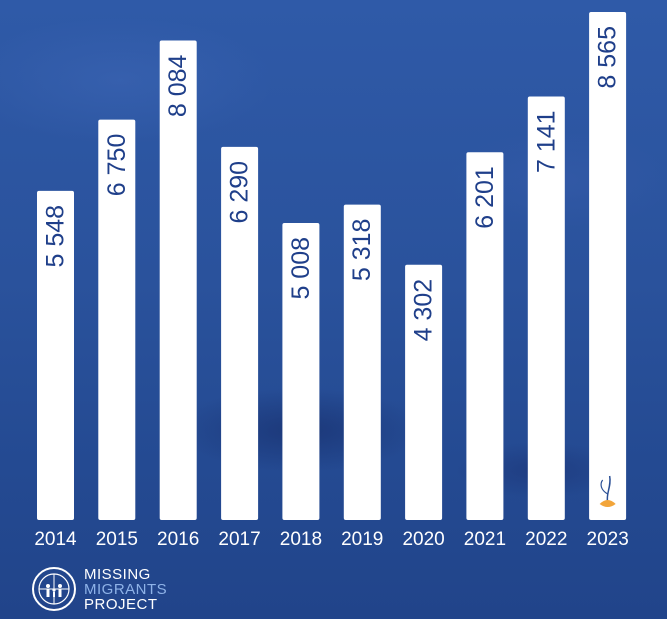 Image resolution: width=667 pixels, height=619 pixels. Describe the element at coordinates (240, 192) in the screenshot. I see `bar-value-label-2017: 6 290` at that location.